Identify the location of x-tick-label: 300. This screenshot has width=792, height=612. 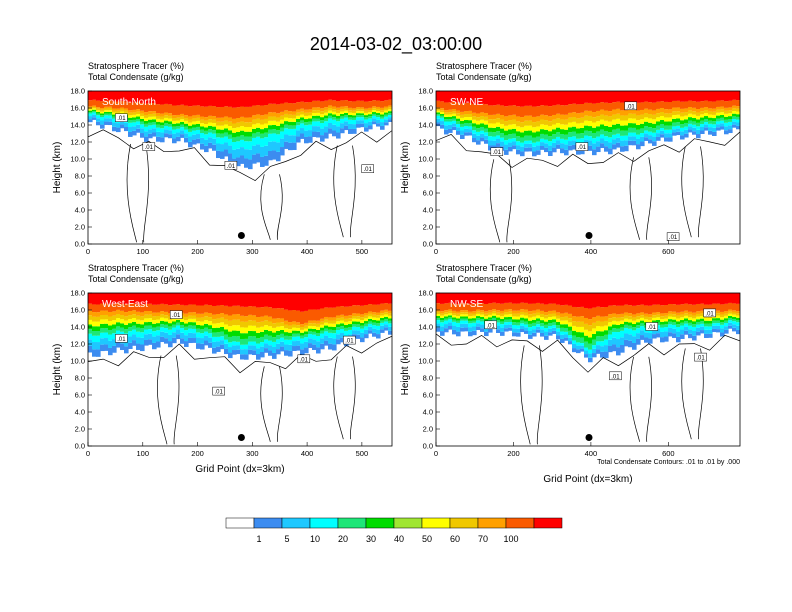
(252, 251).